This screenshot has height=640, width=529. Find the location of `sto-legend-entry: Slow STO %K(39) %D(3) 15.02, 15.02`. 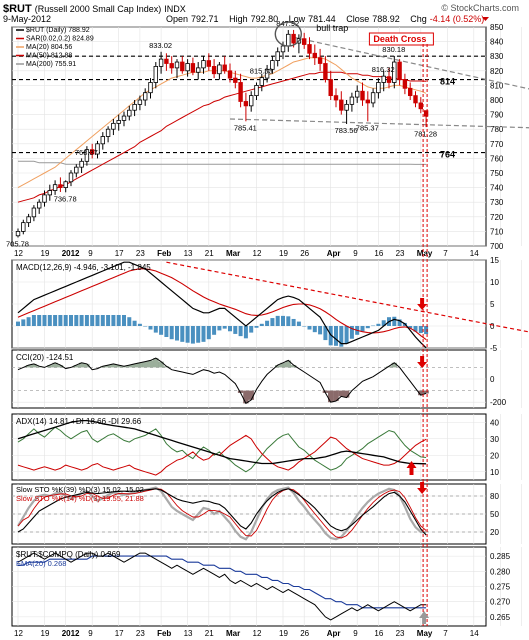

sto-legend-entry: Slow STO %K(39) %D(3) 15.02, 15.02 is located at coordinates (80, 489).